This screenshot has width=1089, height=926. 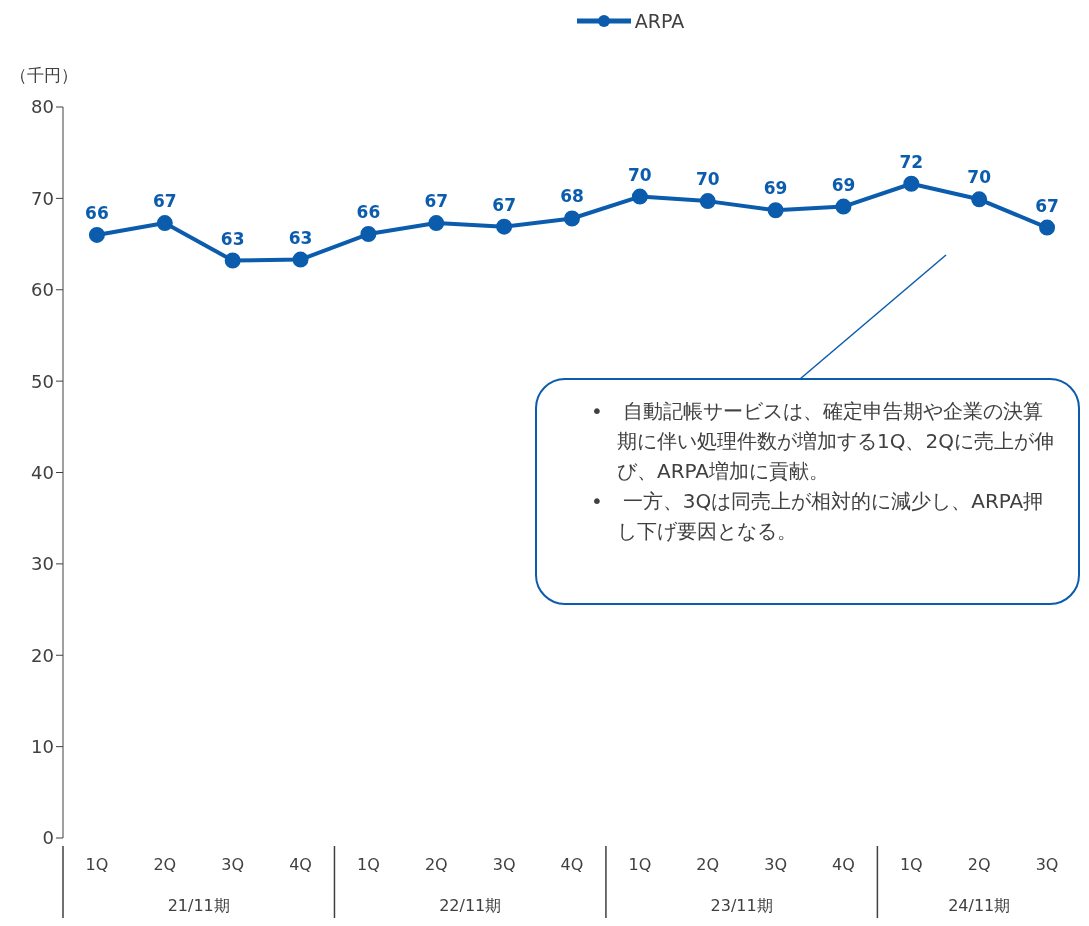 I want to click on y-tick-label: 50, so click(x=42, y=381).